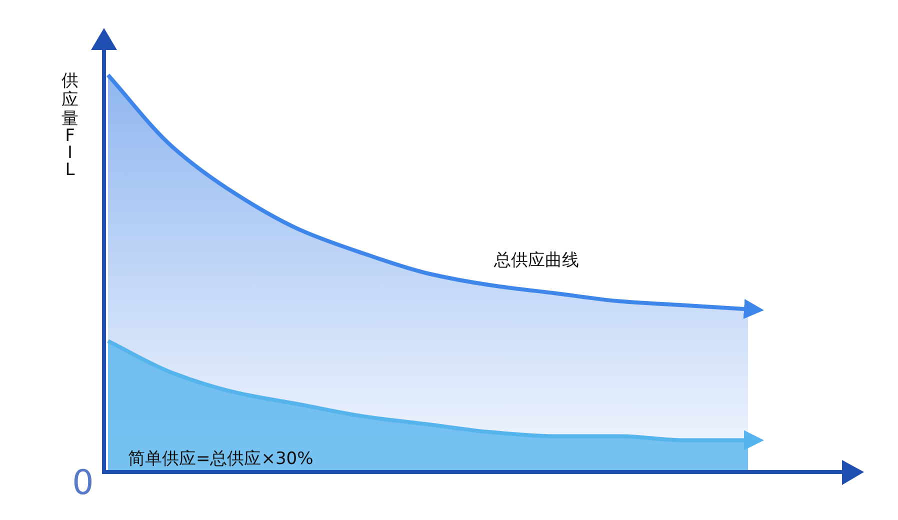 The image size is (898, 520). What do you see at coordinates (83, 483) in the screenshot?
I see `annotation: 0` at bounding box center [83, 483].